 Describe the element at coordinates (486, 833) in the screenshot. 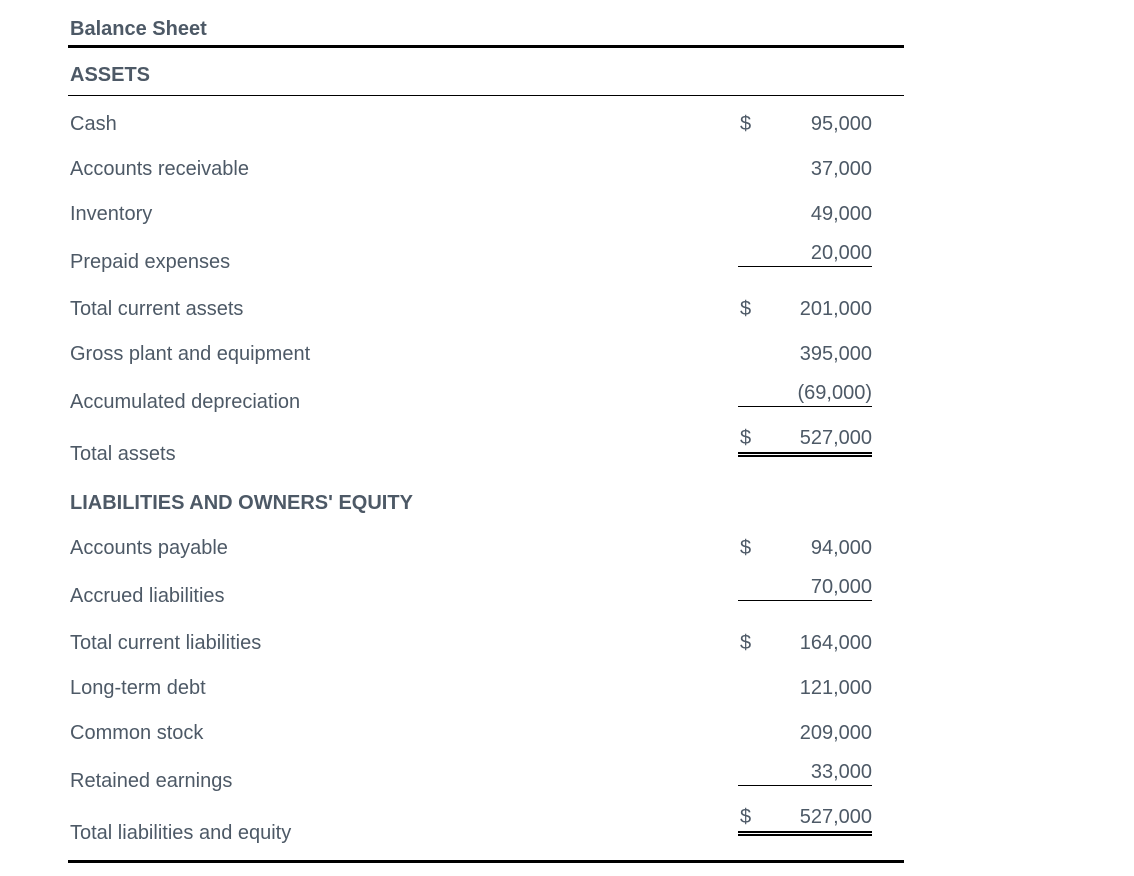

I see `table-row: Total liabilities and equity $527,000` at that location.